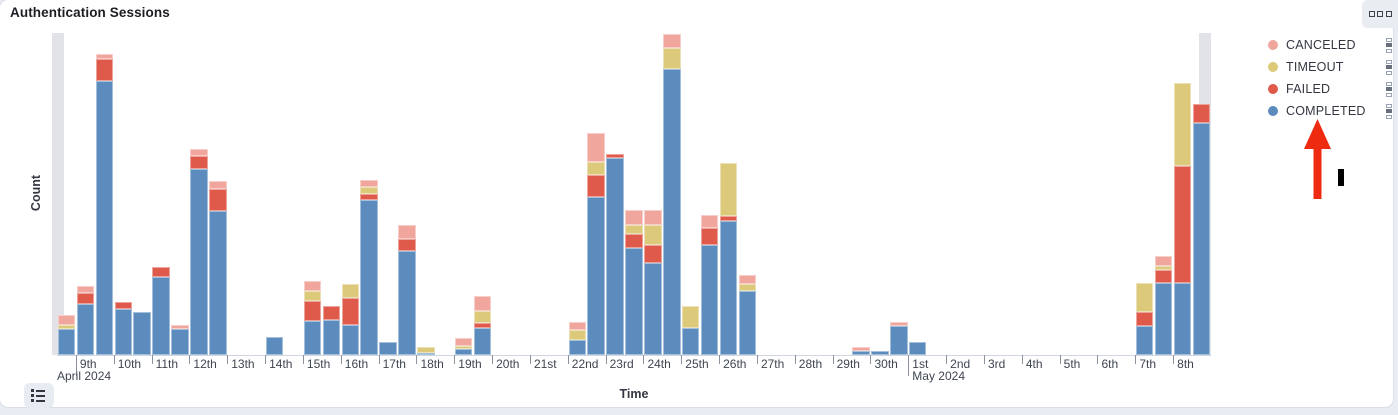  I want to click on x-tick-label: 23rd, so click(621, 364).